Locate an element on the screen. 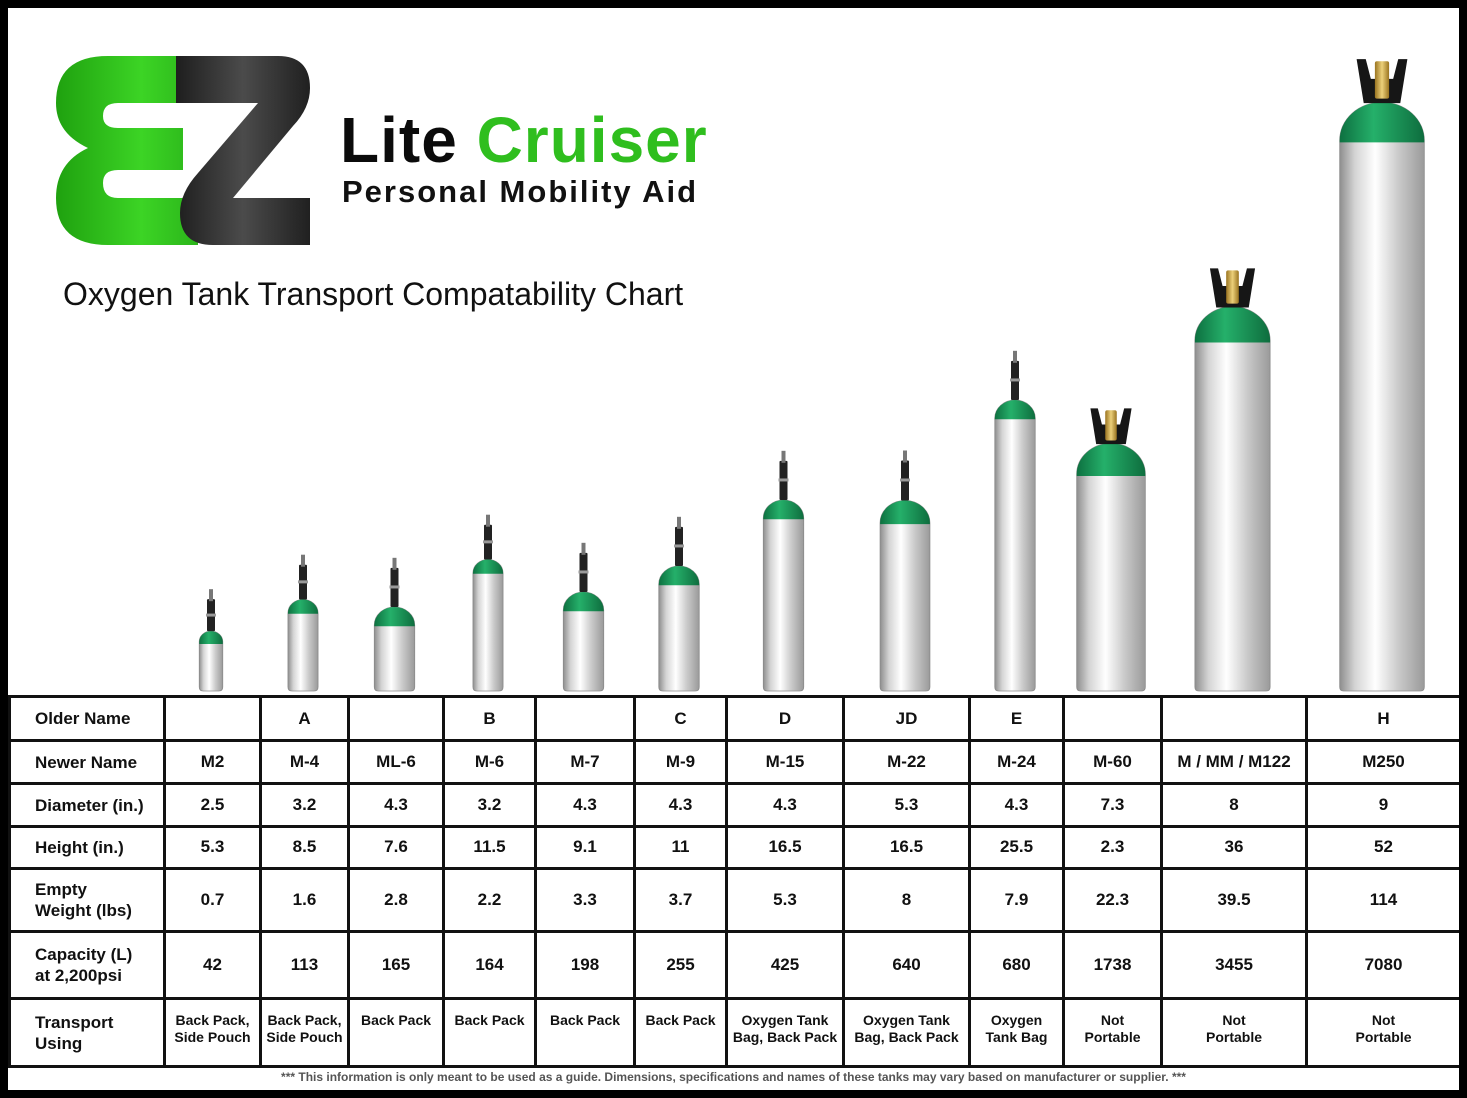 This screenshot has height=1098, width=1467. row-label-line: Transport is located at coordinates (74, 1022).